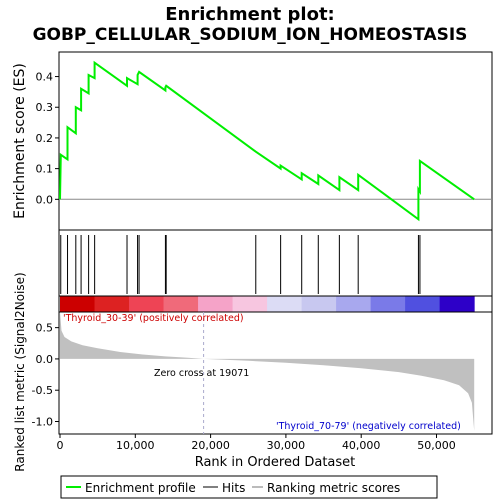 This screenshot has width=500, height=500. Describe the element at coordinates (153, 318) in the screenshot. I see `positive-label: 'Thyroid_30-39' (positively correlated)` at that location.